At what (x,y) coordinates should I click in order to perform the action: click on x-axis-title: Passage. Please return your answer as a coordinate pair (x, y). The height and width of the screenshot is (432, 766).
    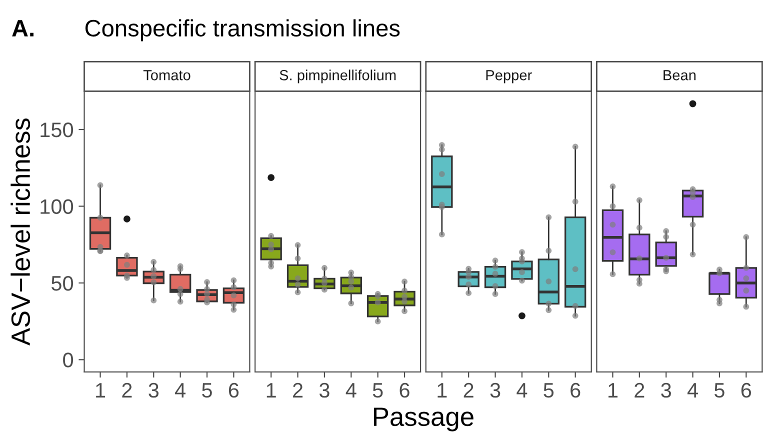
    Looking at the image, I should click on (424, 420).